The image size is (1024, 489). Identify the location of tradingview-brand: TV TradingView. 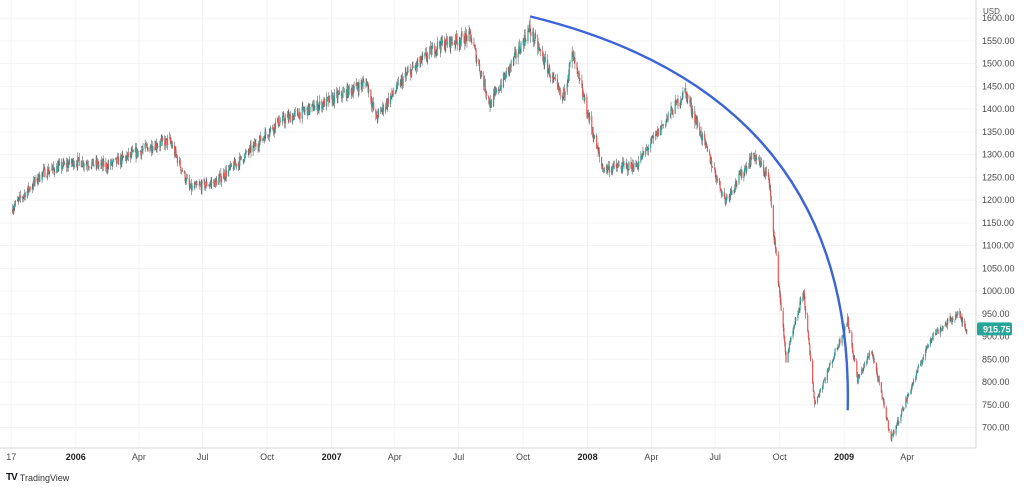
(37, 477).